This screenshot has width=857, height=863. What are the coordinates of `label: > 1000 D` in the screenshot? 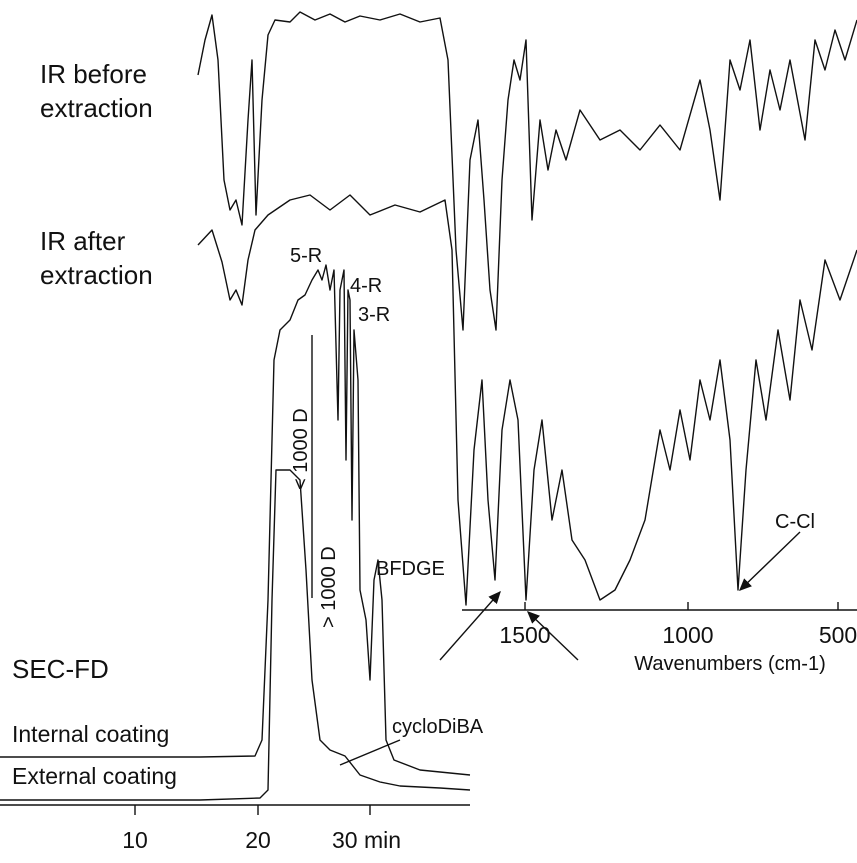 It's located at (329, 587).